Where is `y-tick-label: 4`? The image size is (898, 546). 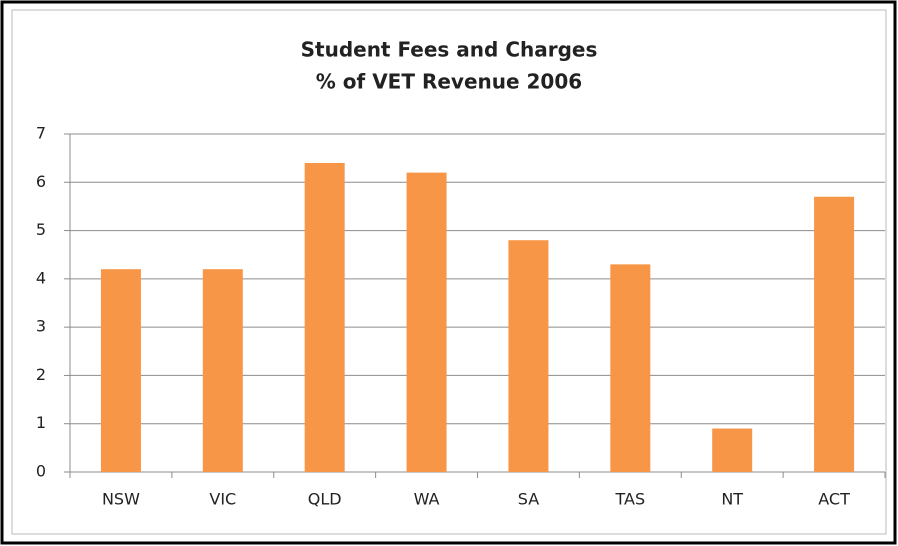 y-tick-label: 4 is located at coordinates (41, 277).